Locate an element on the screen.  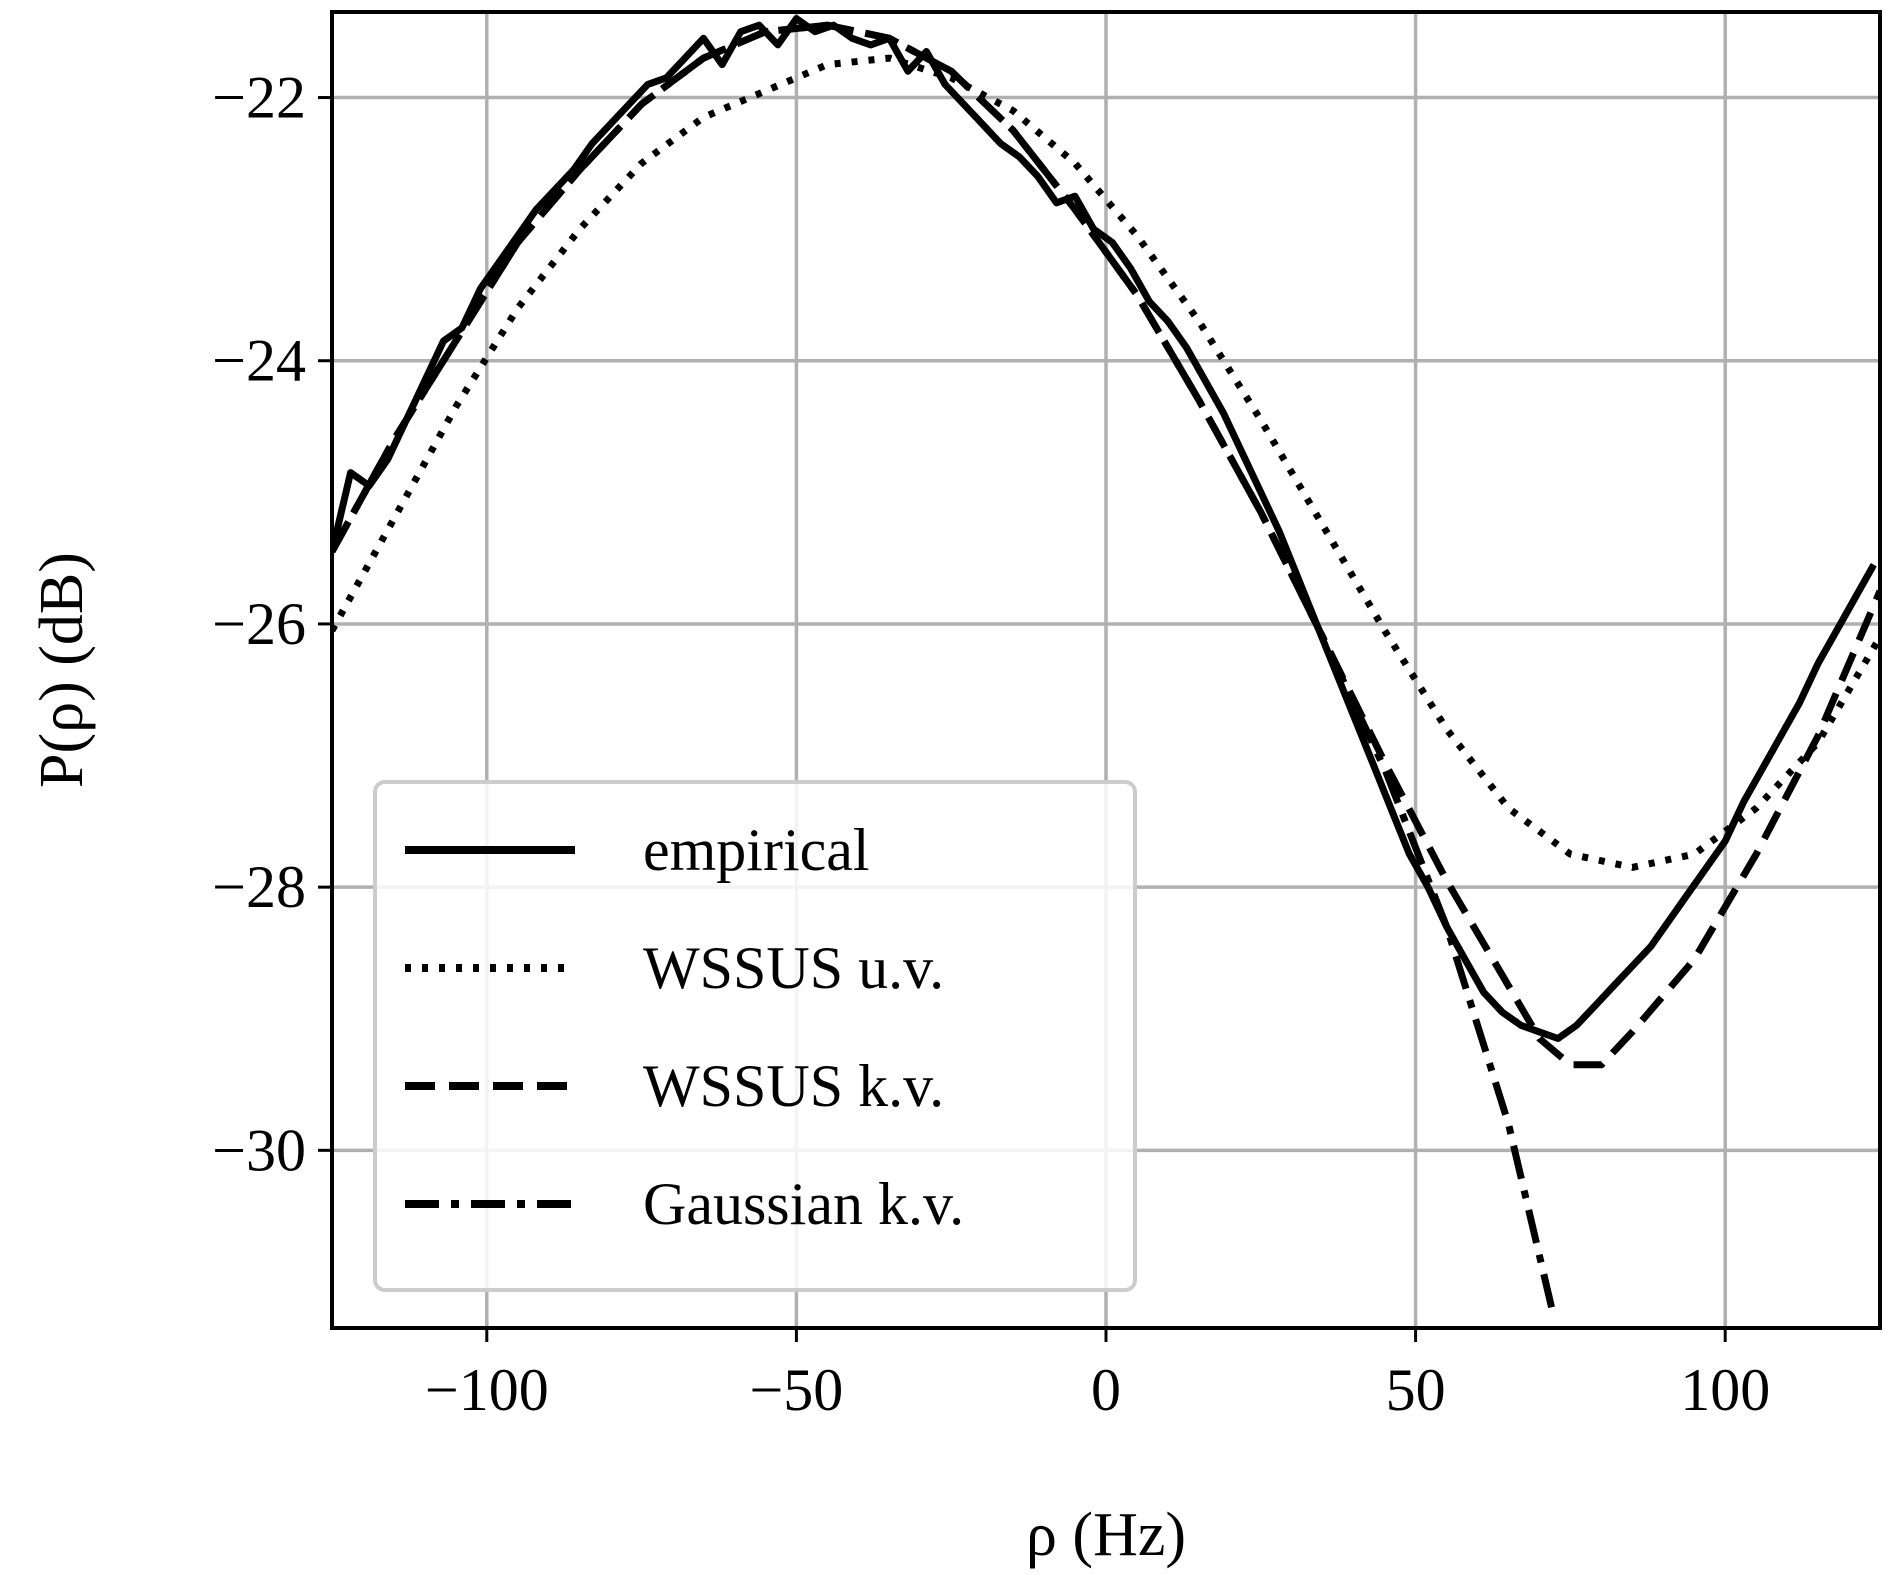
x-tick-label: 50 is located at coordinates (1416, 1390).